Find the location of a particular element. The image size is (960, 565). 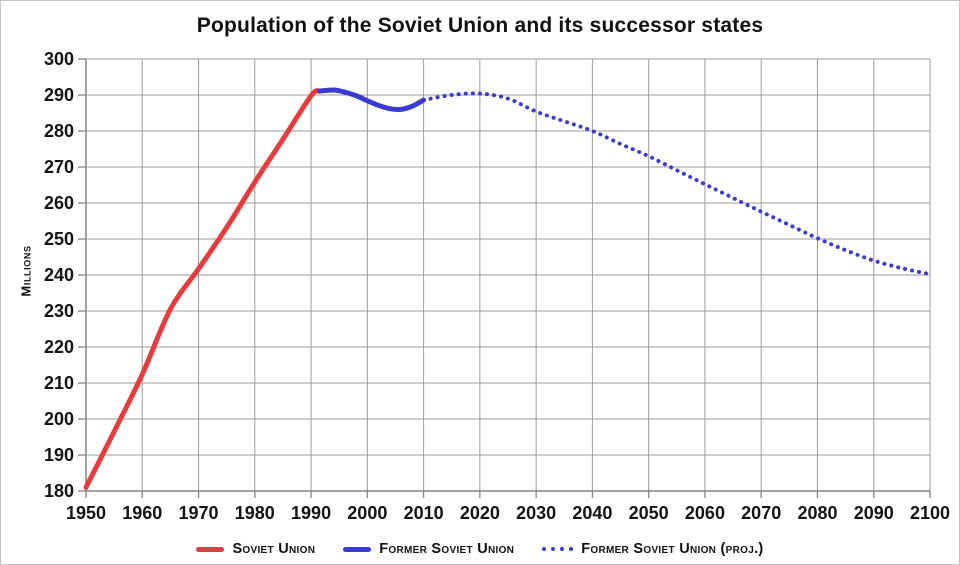

legend-item-former-soviet-union: Former Soviet Union is located at coordinates (428, 549).